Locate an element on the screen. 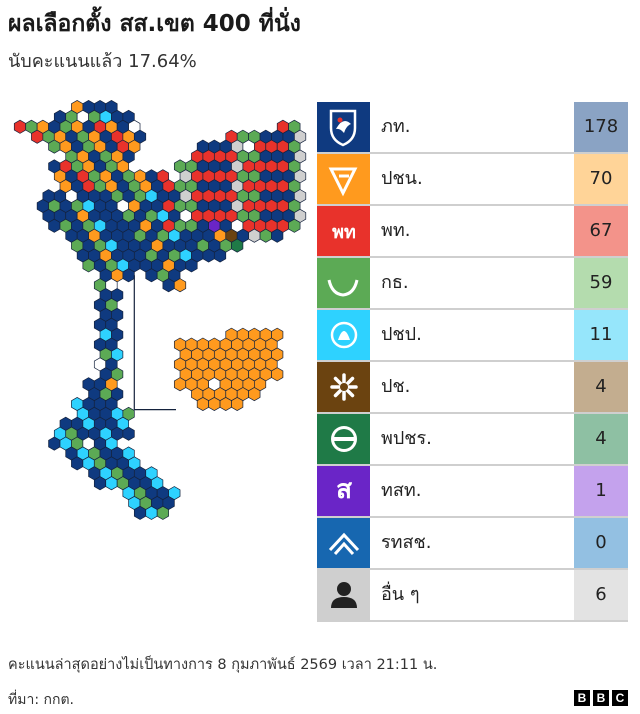 This screenshot has height=714, width=640. logo-text: พท is located at coordinates (344, 232).